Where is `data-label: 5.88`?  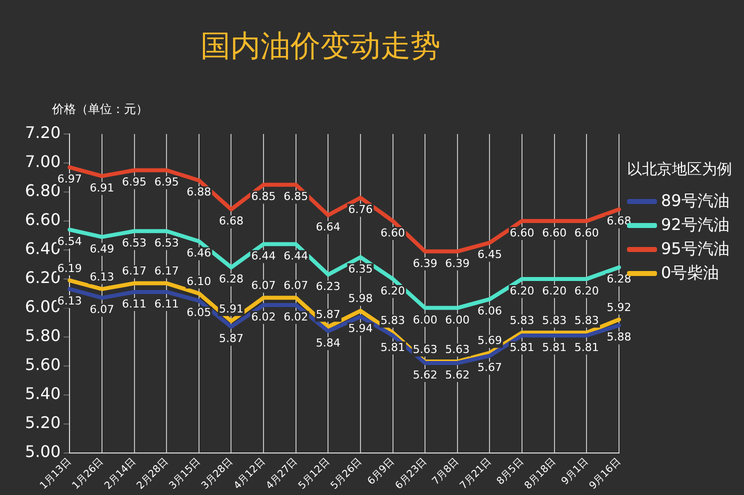 data-label: 5.88 is located at coordinates (619, 337).